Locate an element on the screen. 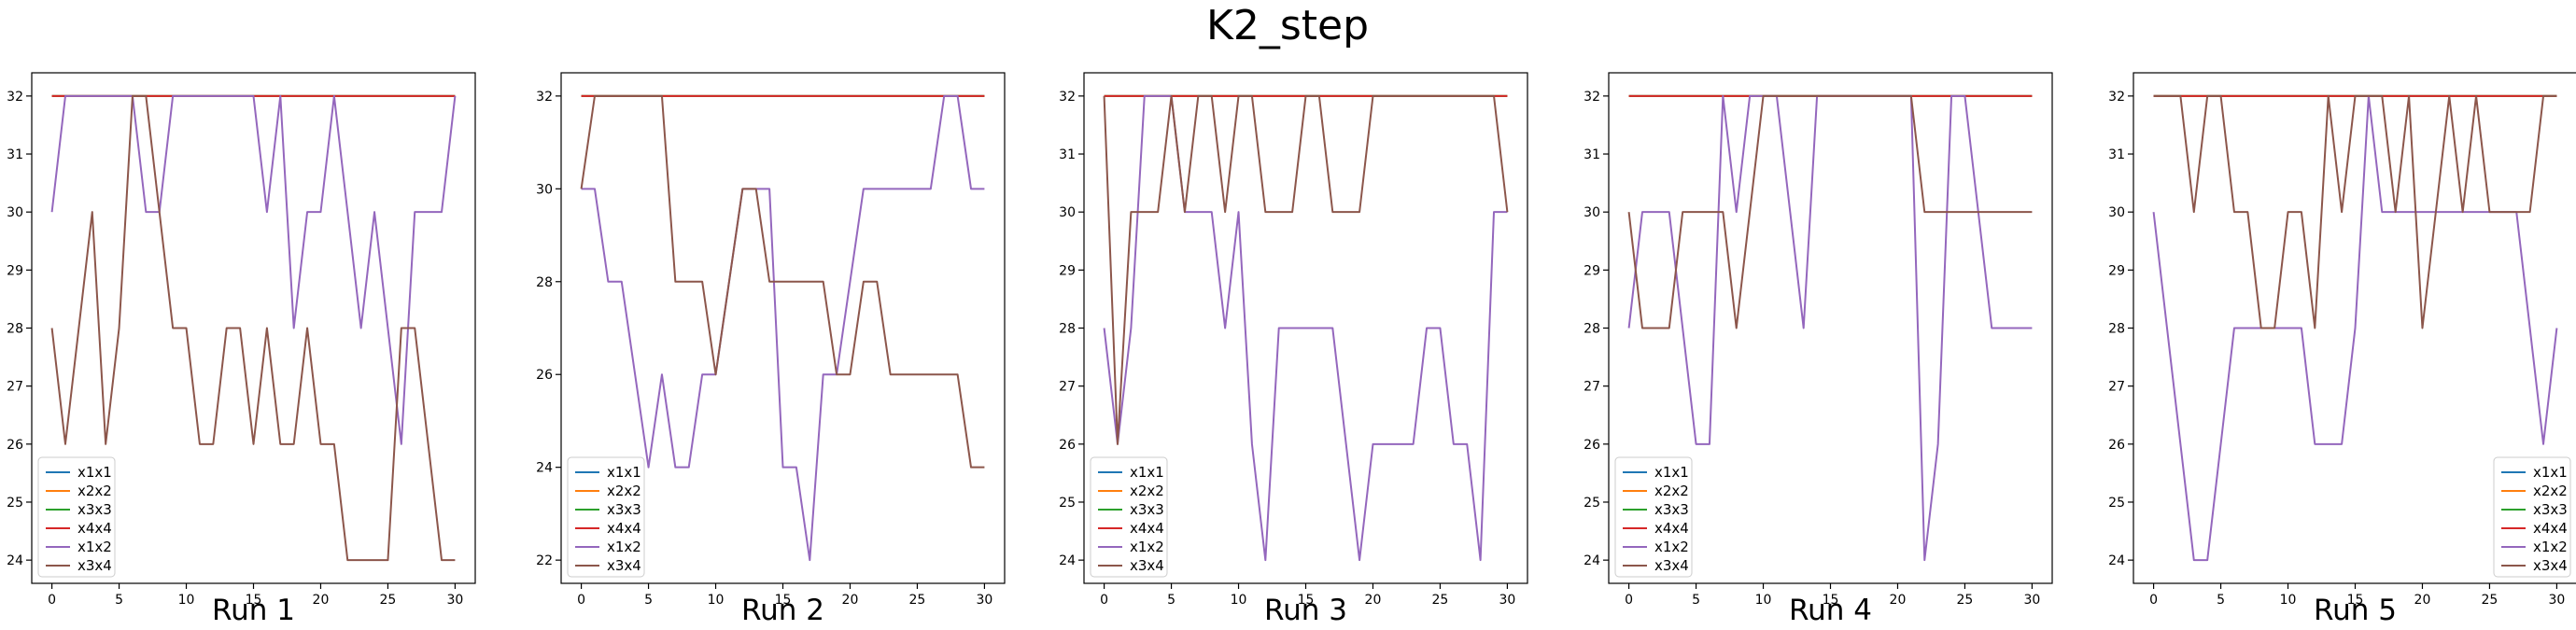 Image resolution: width=2576 pixels, height=630 pixels. x-axis-label: Run 4 is located at coordinates (1831, 610).